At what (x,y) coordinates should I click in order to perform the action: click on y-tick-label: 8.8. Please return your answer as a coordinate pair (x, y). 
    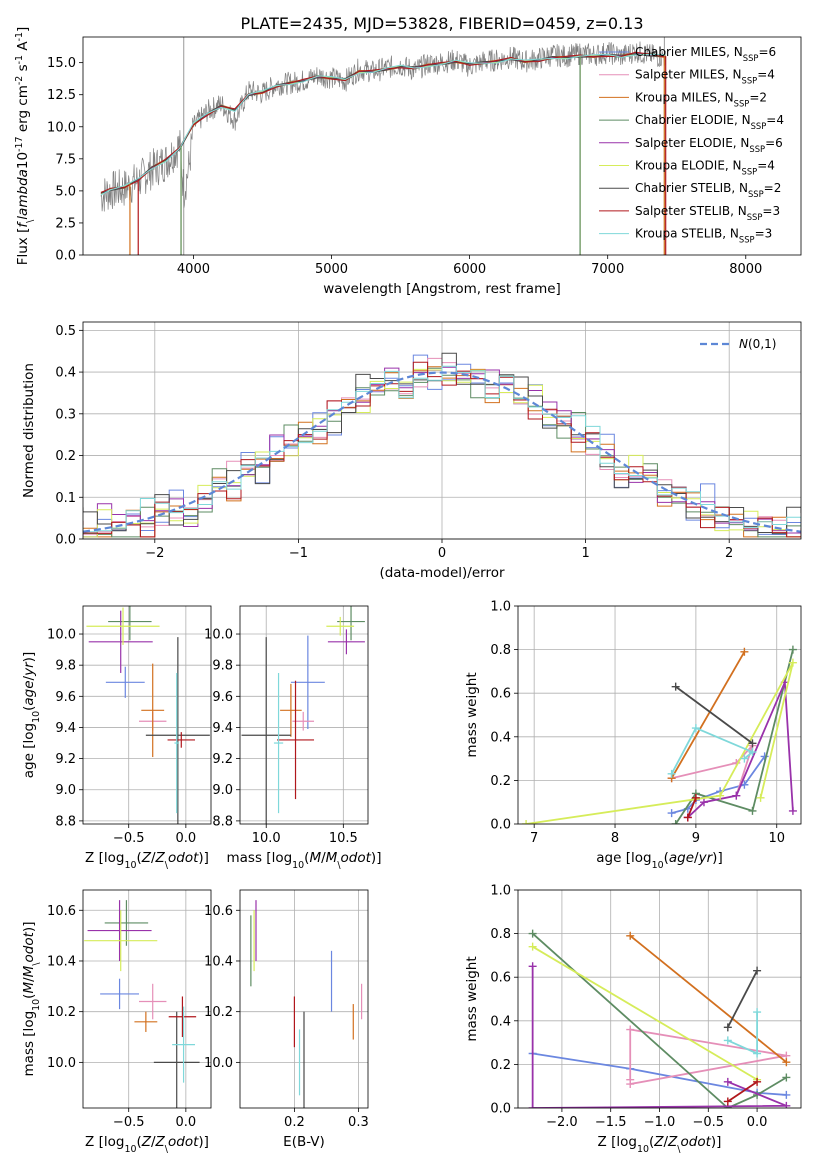
    Looking at the image, I should click on (65, 821).